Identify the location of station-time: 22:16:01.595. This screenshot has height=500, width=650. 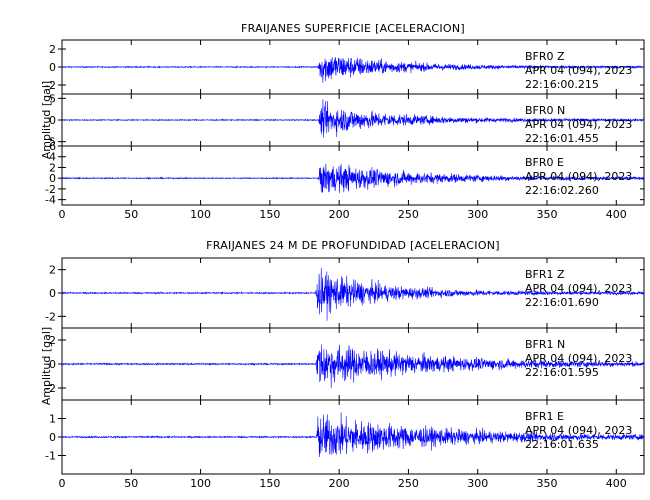
(562, 372).